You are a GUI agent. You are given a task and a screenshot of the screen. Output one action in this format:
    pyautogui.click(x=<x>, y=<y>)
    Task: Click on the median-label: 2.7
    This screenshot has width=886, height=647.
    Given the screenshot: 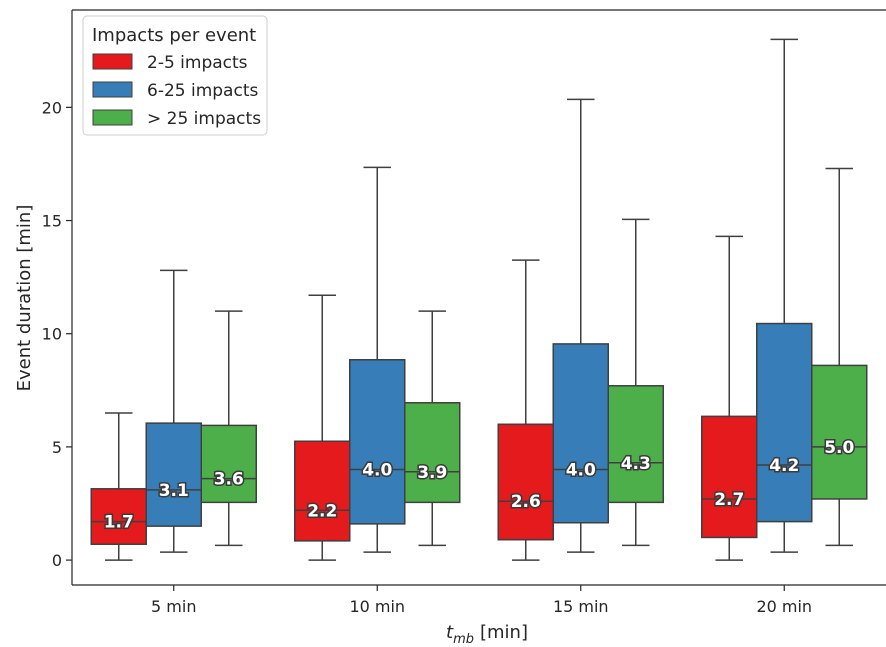 What is the action you would take?
    pyautogui.click(x=729, y=500)
    